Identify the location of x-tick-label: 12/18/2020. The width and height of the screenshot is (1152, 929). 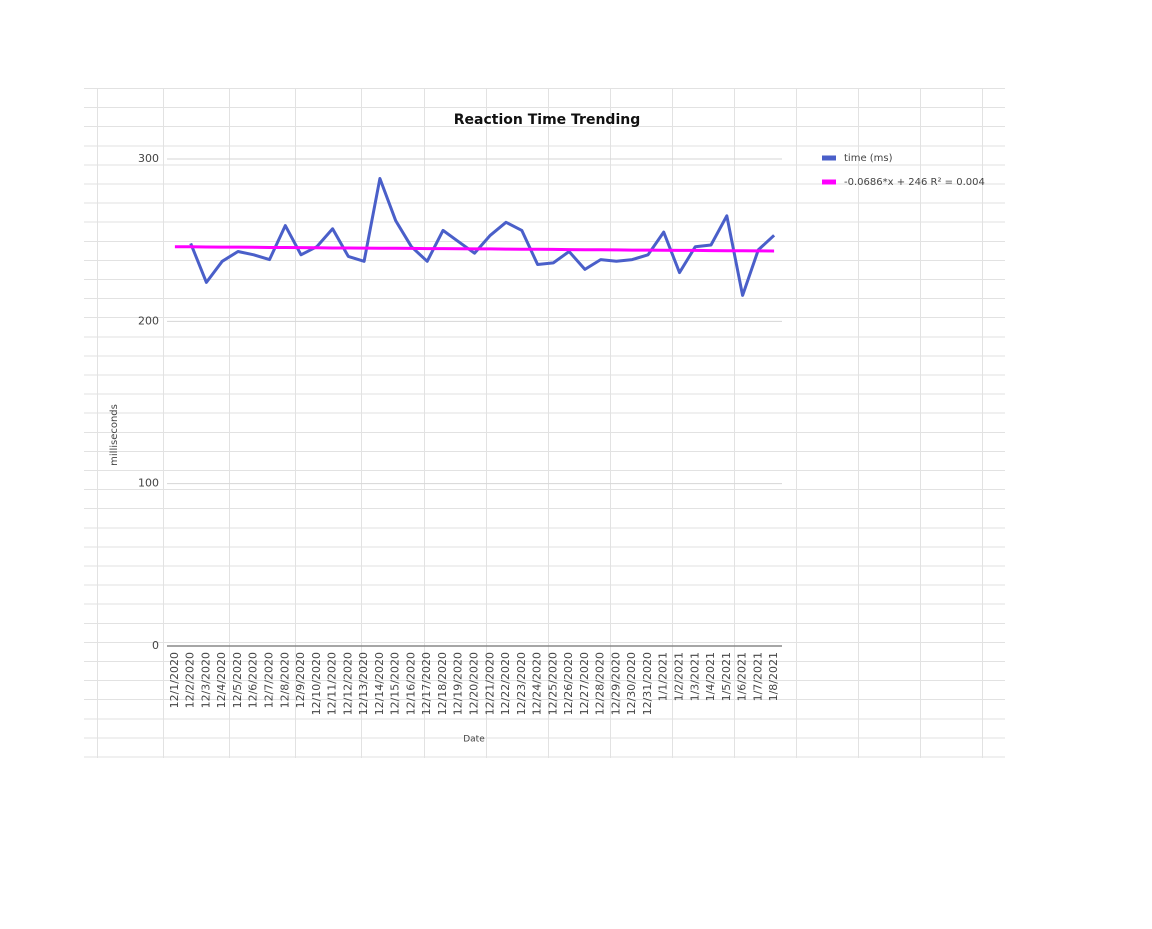
(442, 683).